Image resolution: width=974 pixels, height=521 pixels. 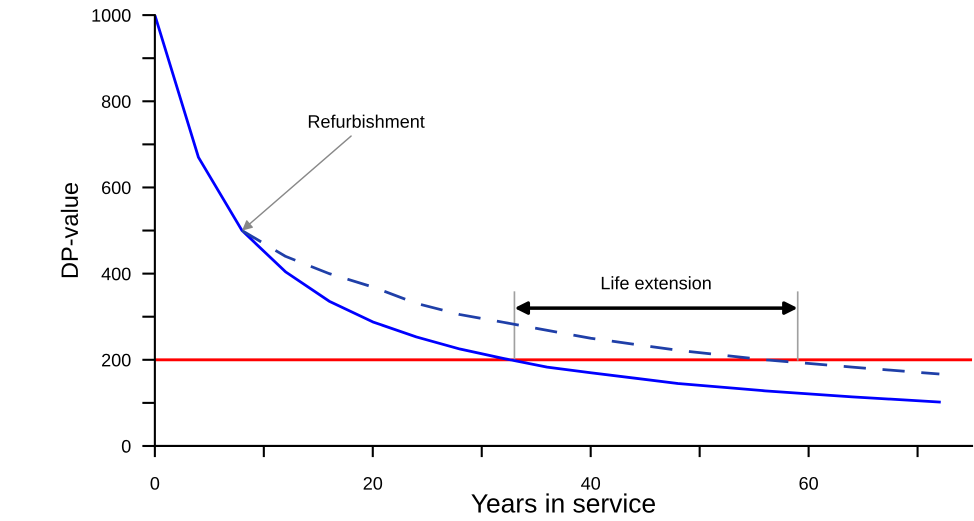 I want to click on x-axis-title: Years in service, so click(x=563, y=503).